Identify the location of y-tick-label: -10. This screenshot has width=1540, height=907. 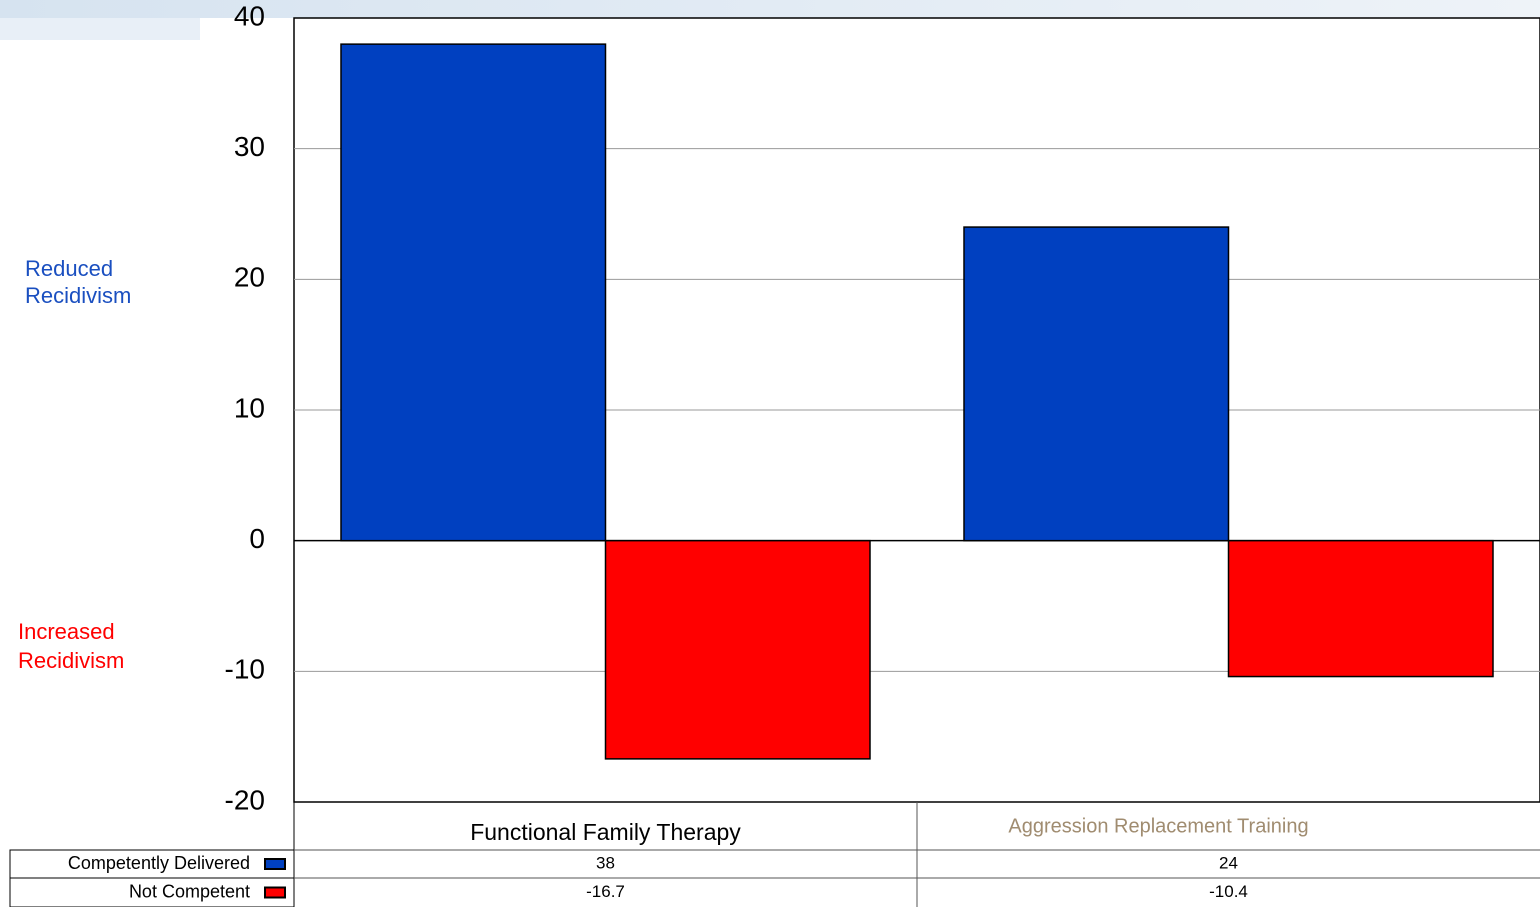
(245, 669).